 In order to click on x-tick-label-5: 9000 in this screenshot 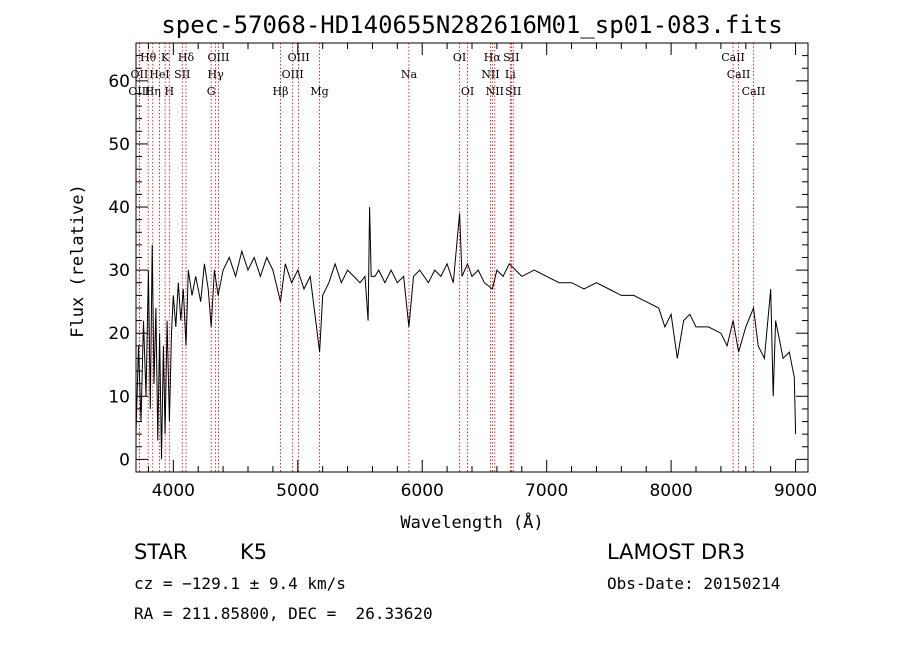, I will do `click(795, 491)`.